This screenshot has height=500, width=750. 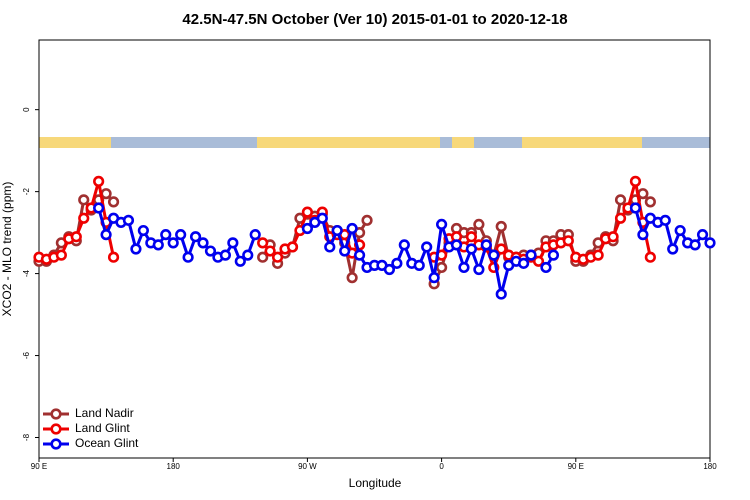 What do you see at coordinates (26, 355) in the screenshot?
I see `y-tick-label: -6` at bounding box center [26, 355].